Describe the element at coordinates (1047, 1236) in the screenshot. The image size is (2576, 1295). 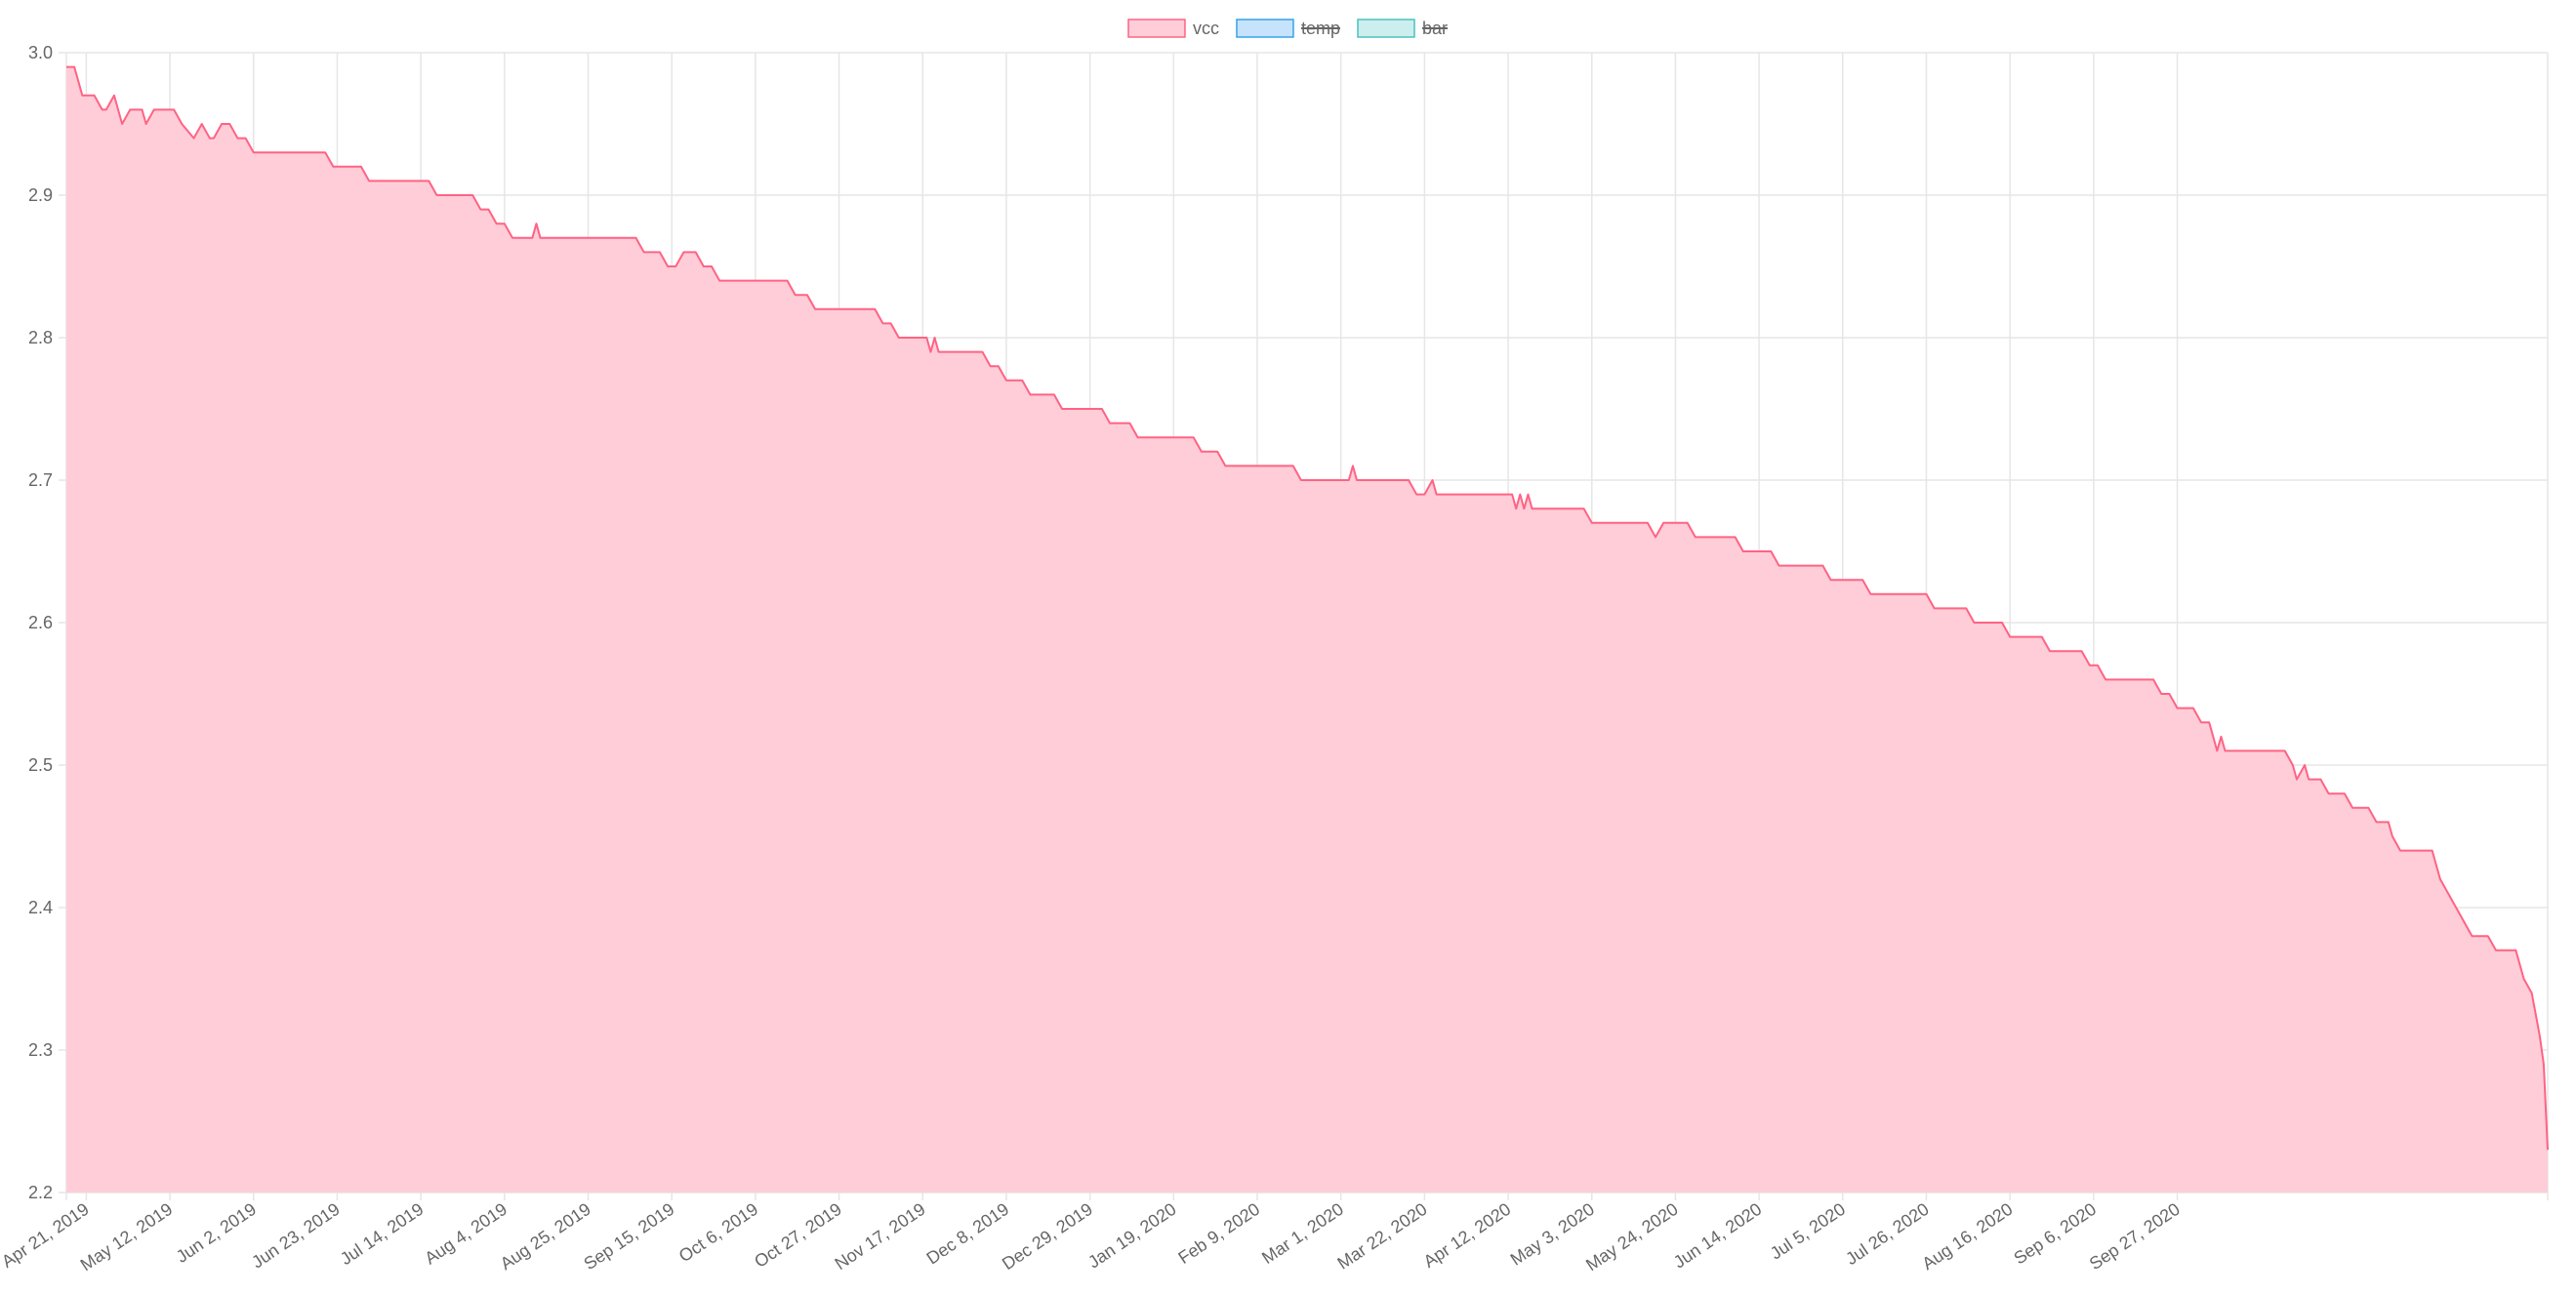
I see `x-tick-label: Dec 29, 2019` at that location.